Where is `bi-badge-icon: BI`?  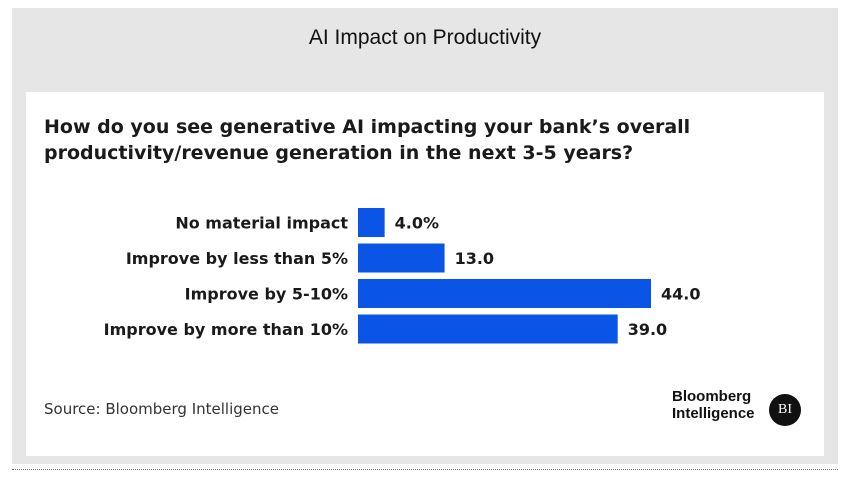 bi-badge-icon: BI is located at coordinates (785, 410).